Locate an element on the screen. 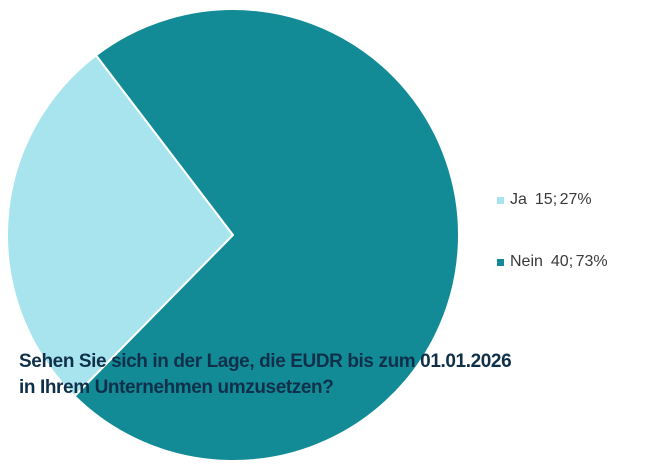 Image resolution: width=653 pixels, height=472 pixels. legend-value-nein: 40; 73% is located at coordinates (579, 261).